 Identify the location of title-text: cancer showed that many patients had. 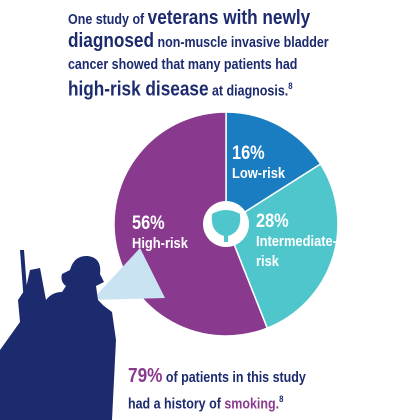
(183, 65).